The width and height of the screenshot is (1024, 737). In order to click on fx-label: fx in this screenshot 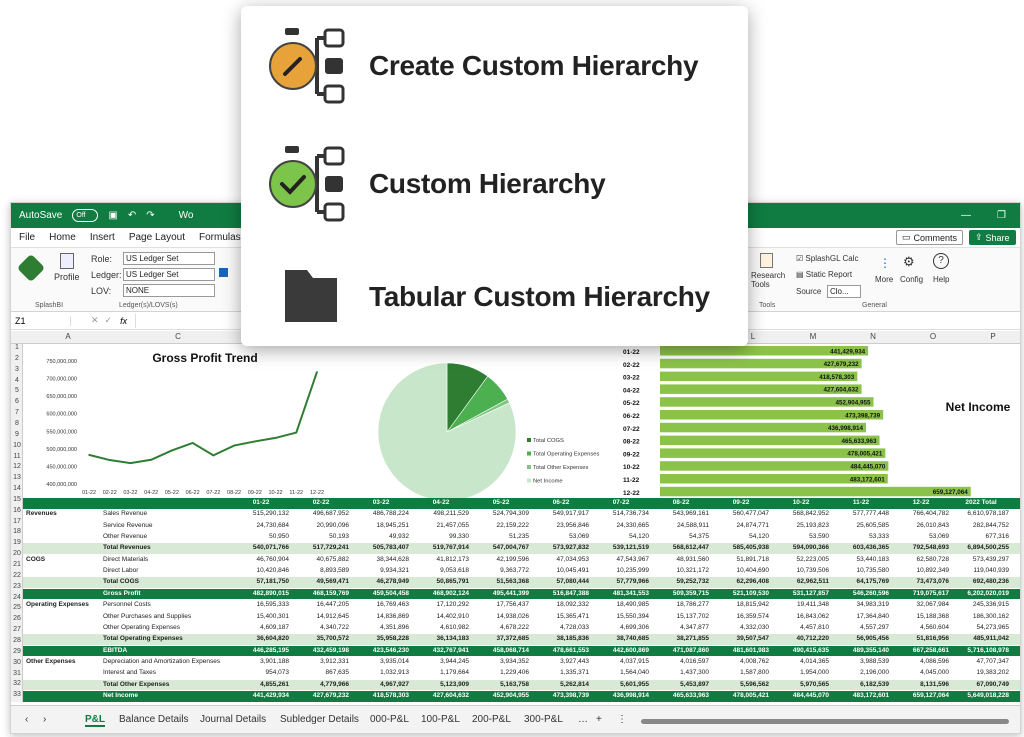, I will do `click(124, 320)`.